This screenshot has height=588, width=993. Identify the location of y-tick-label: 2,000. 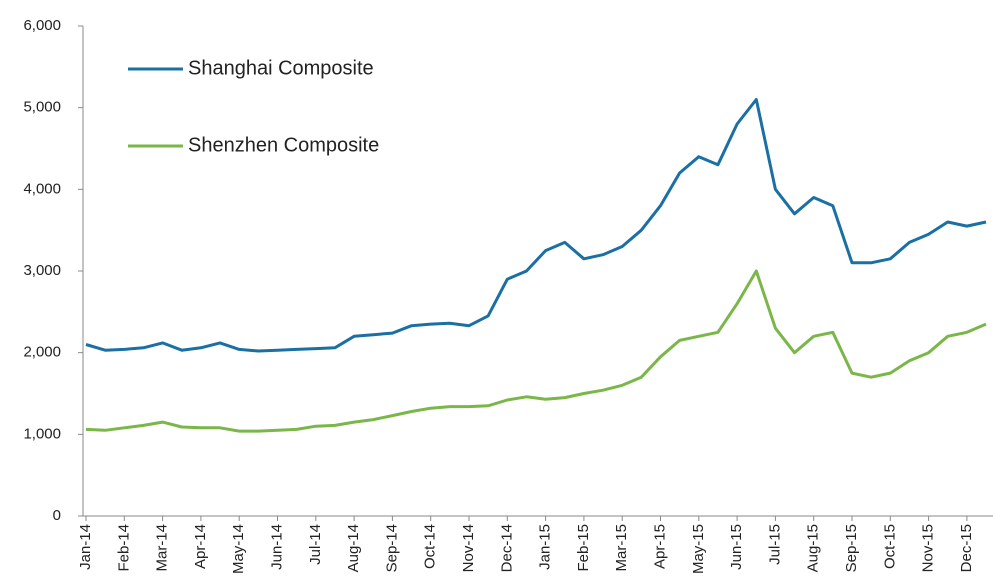
(42, 352).